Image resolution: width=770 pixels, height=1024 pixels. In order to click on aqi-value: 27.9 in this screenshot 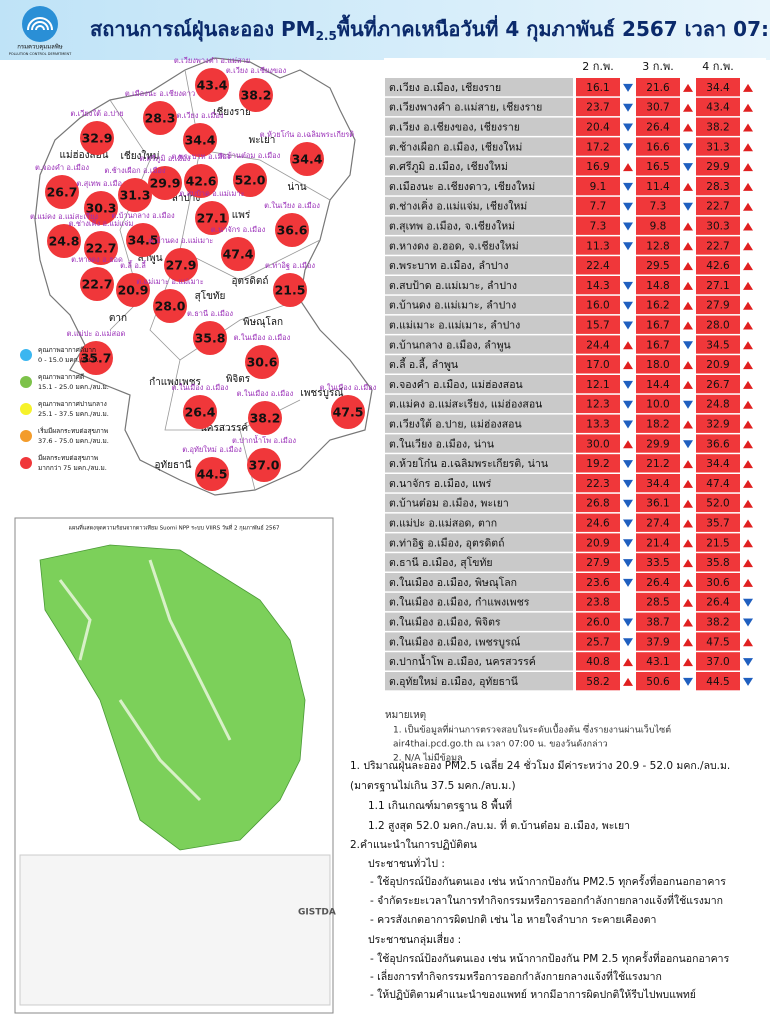, I will do `click(181, 265)`.